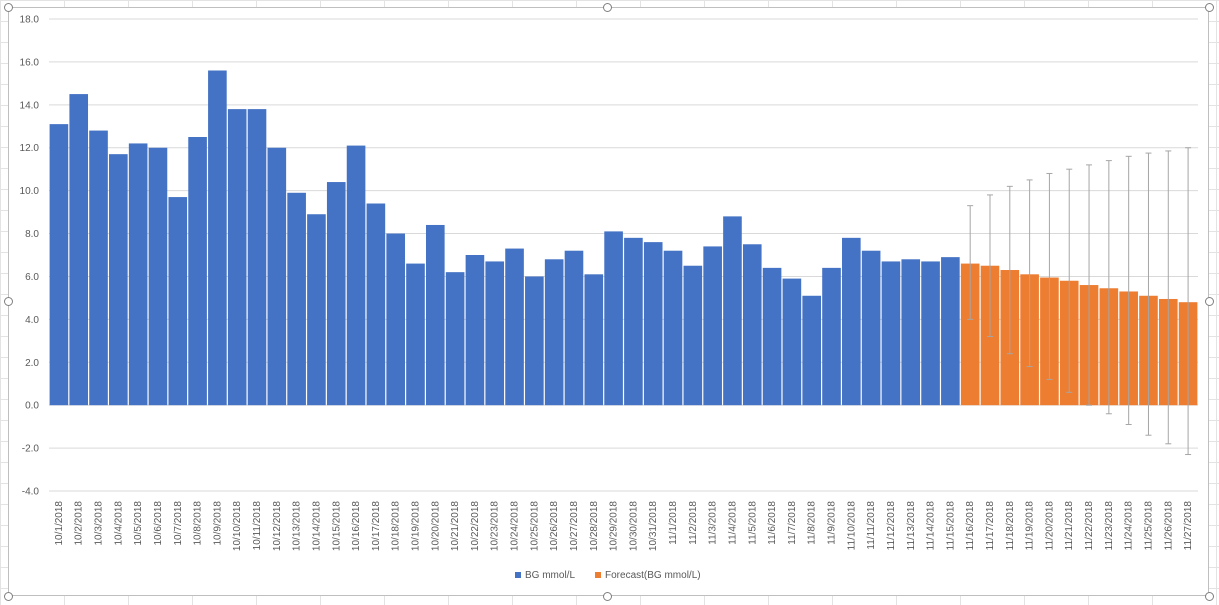 The image size is (1219, 605). What do you see at coordinates (8, 596) in the screenshot?
I see `resize-handle-bottom-left` at bounding box center [8, 596].